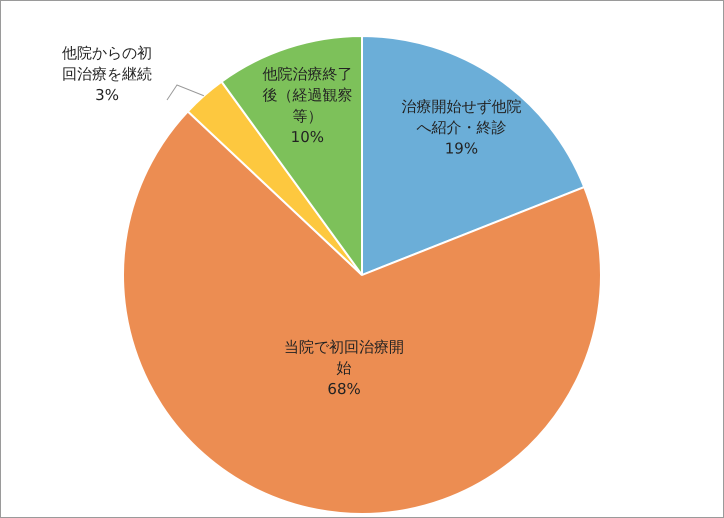 This screenshot has height=518, width=724. What do you see at coordinates (461, 149) in the screenshot?
I see `data-label: 19%` at bounding box center [461, 149].